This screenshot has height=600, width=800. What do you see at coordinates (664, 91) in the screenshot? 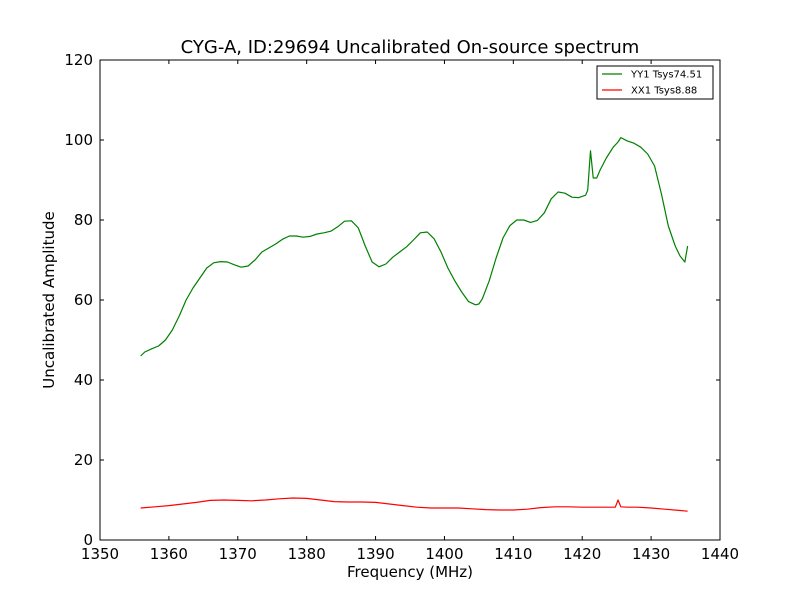
I see `legend-label-xx1: XX1 Tsys8.88` at bounding box center [664, 91].